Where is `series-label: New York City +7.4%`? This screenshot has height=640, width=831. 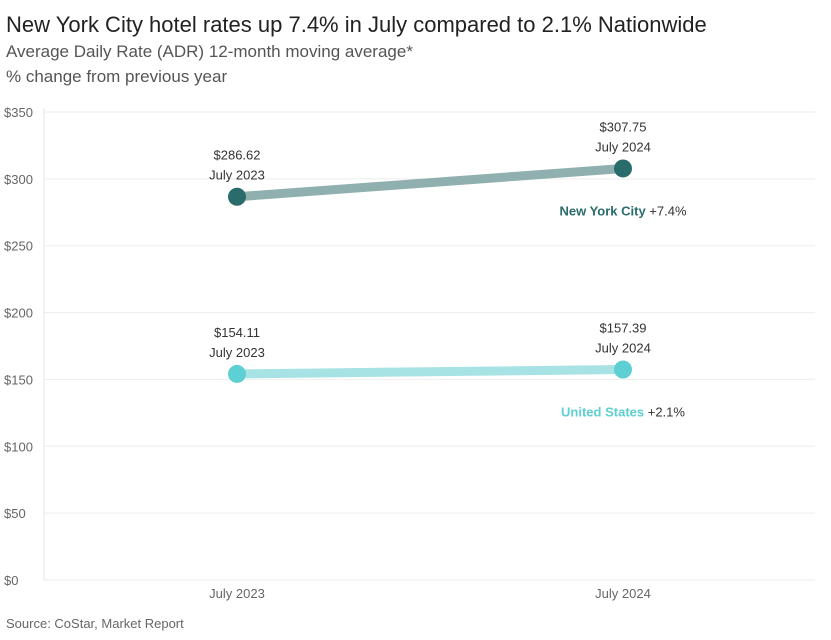
series-label: New York City +7.4% is located at coordinates (622, 210).